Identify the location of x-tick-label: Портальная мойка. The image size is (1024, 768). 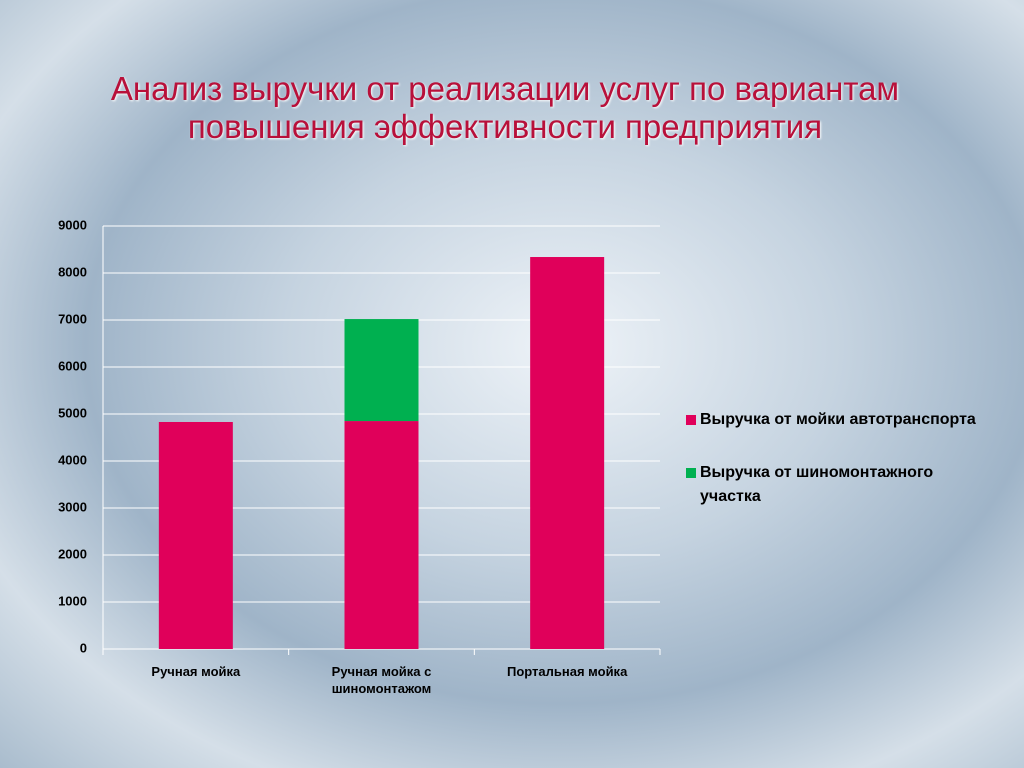
(567, 671).